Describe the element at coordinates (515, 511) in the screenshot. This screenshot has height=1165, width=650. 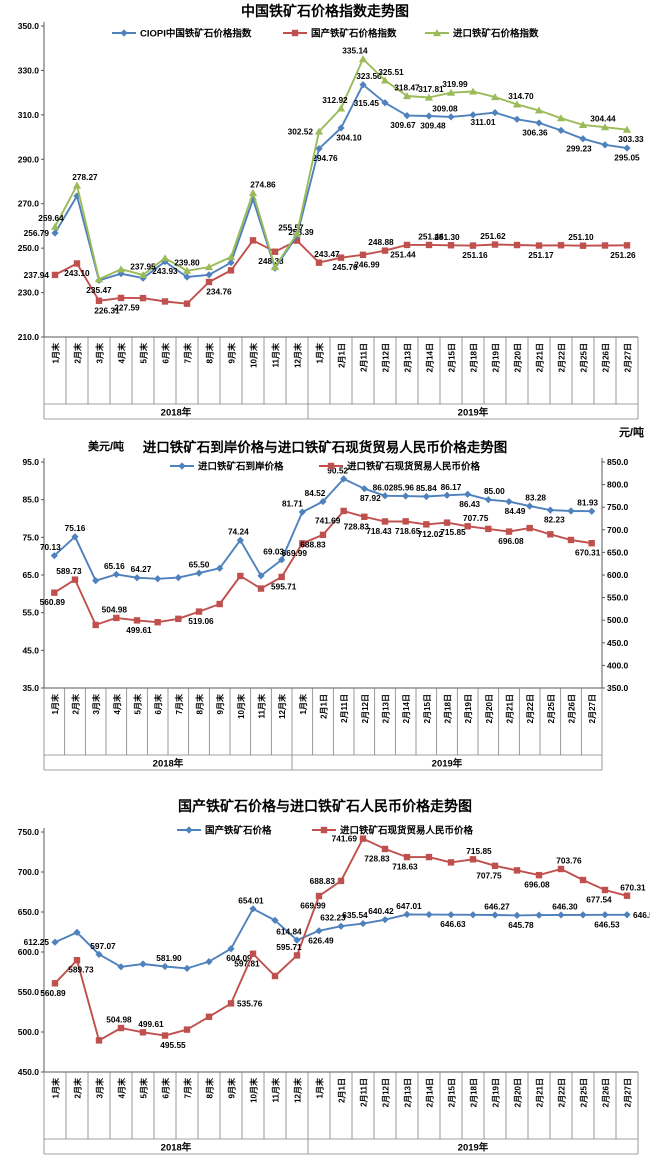
I see `data-label: 84.49` at that location.